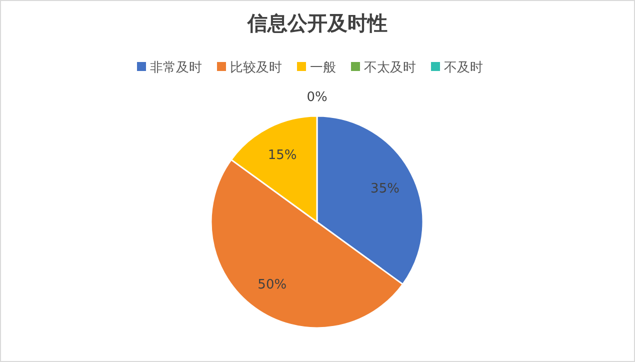  What do you see at coordinates (385, 188) in the screenshot?
I see `data-label: 35%` at bounding box center [385, 188].